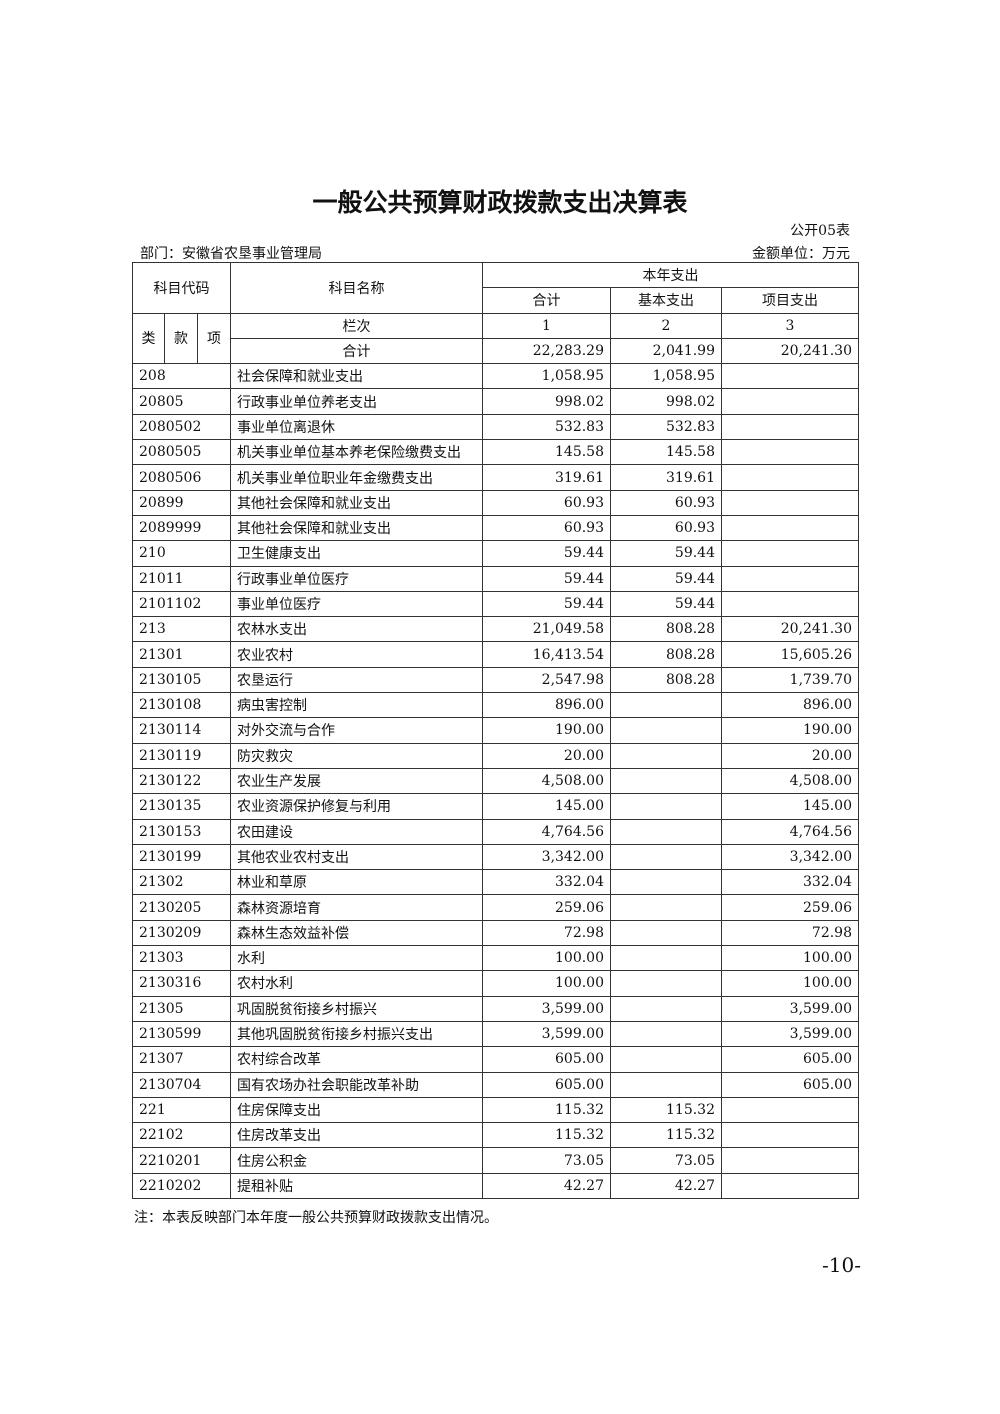 This screenshot has height=1414, width=1000. Describe the element at coordinates (666, 629) in the screenshot. I see `cell-basic: 808.28` at that location.